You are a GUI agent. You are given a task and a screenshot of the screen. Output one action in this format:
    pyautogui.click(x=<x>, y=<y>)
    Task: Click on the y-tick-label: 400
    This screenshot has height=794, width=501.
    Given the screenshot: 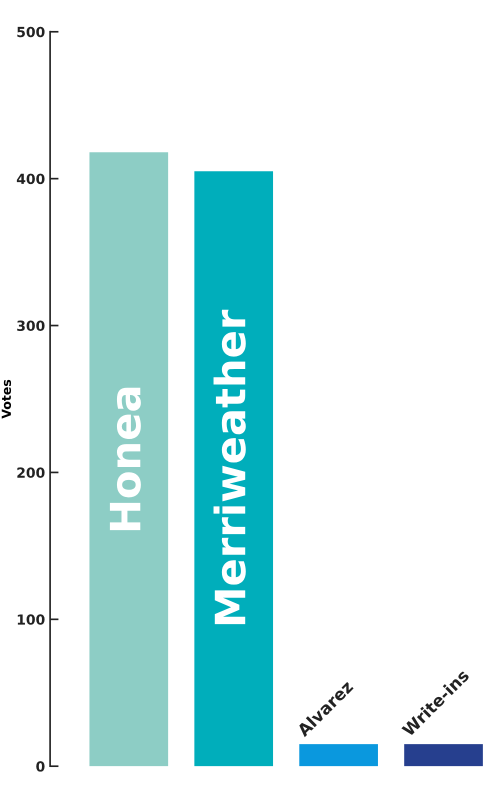 What is the action you would take?
    pyautogui.click(x=30, y=179)
    